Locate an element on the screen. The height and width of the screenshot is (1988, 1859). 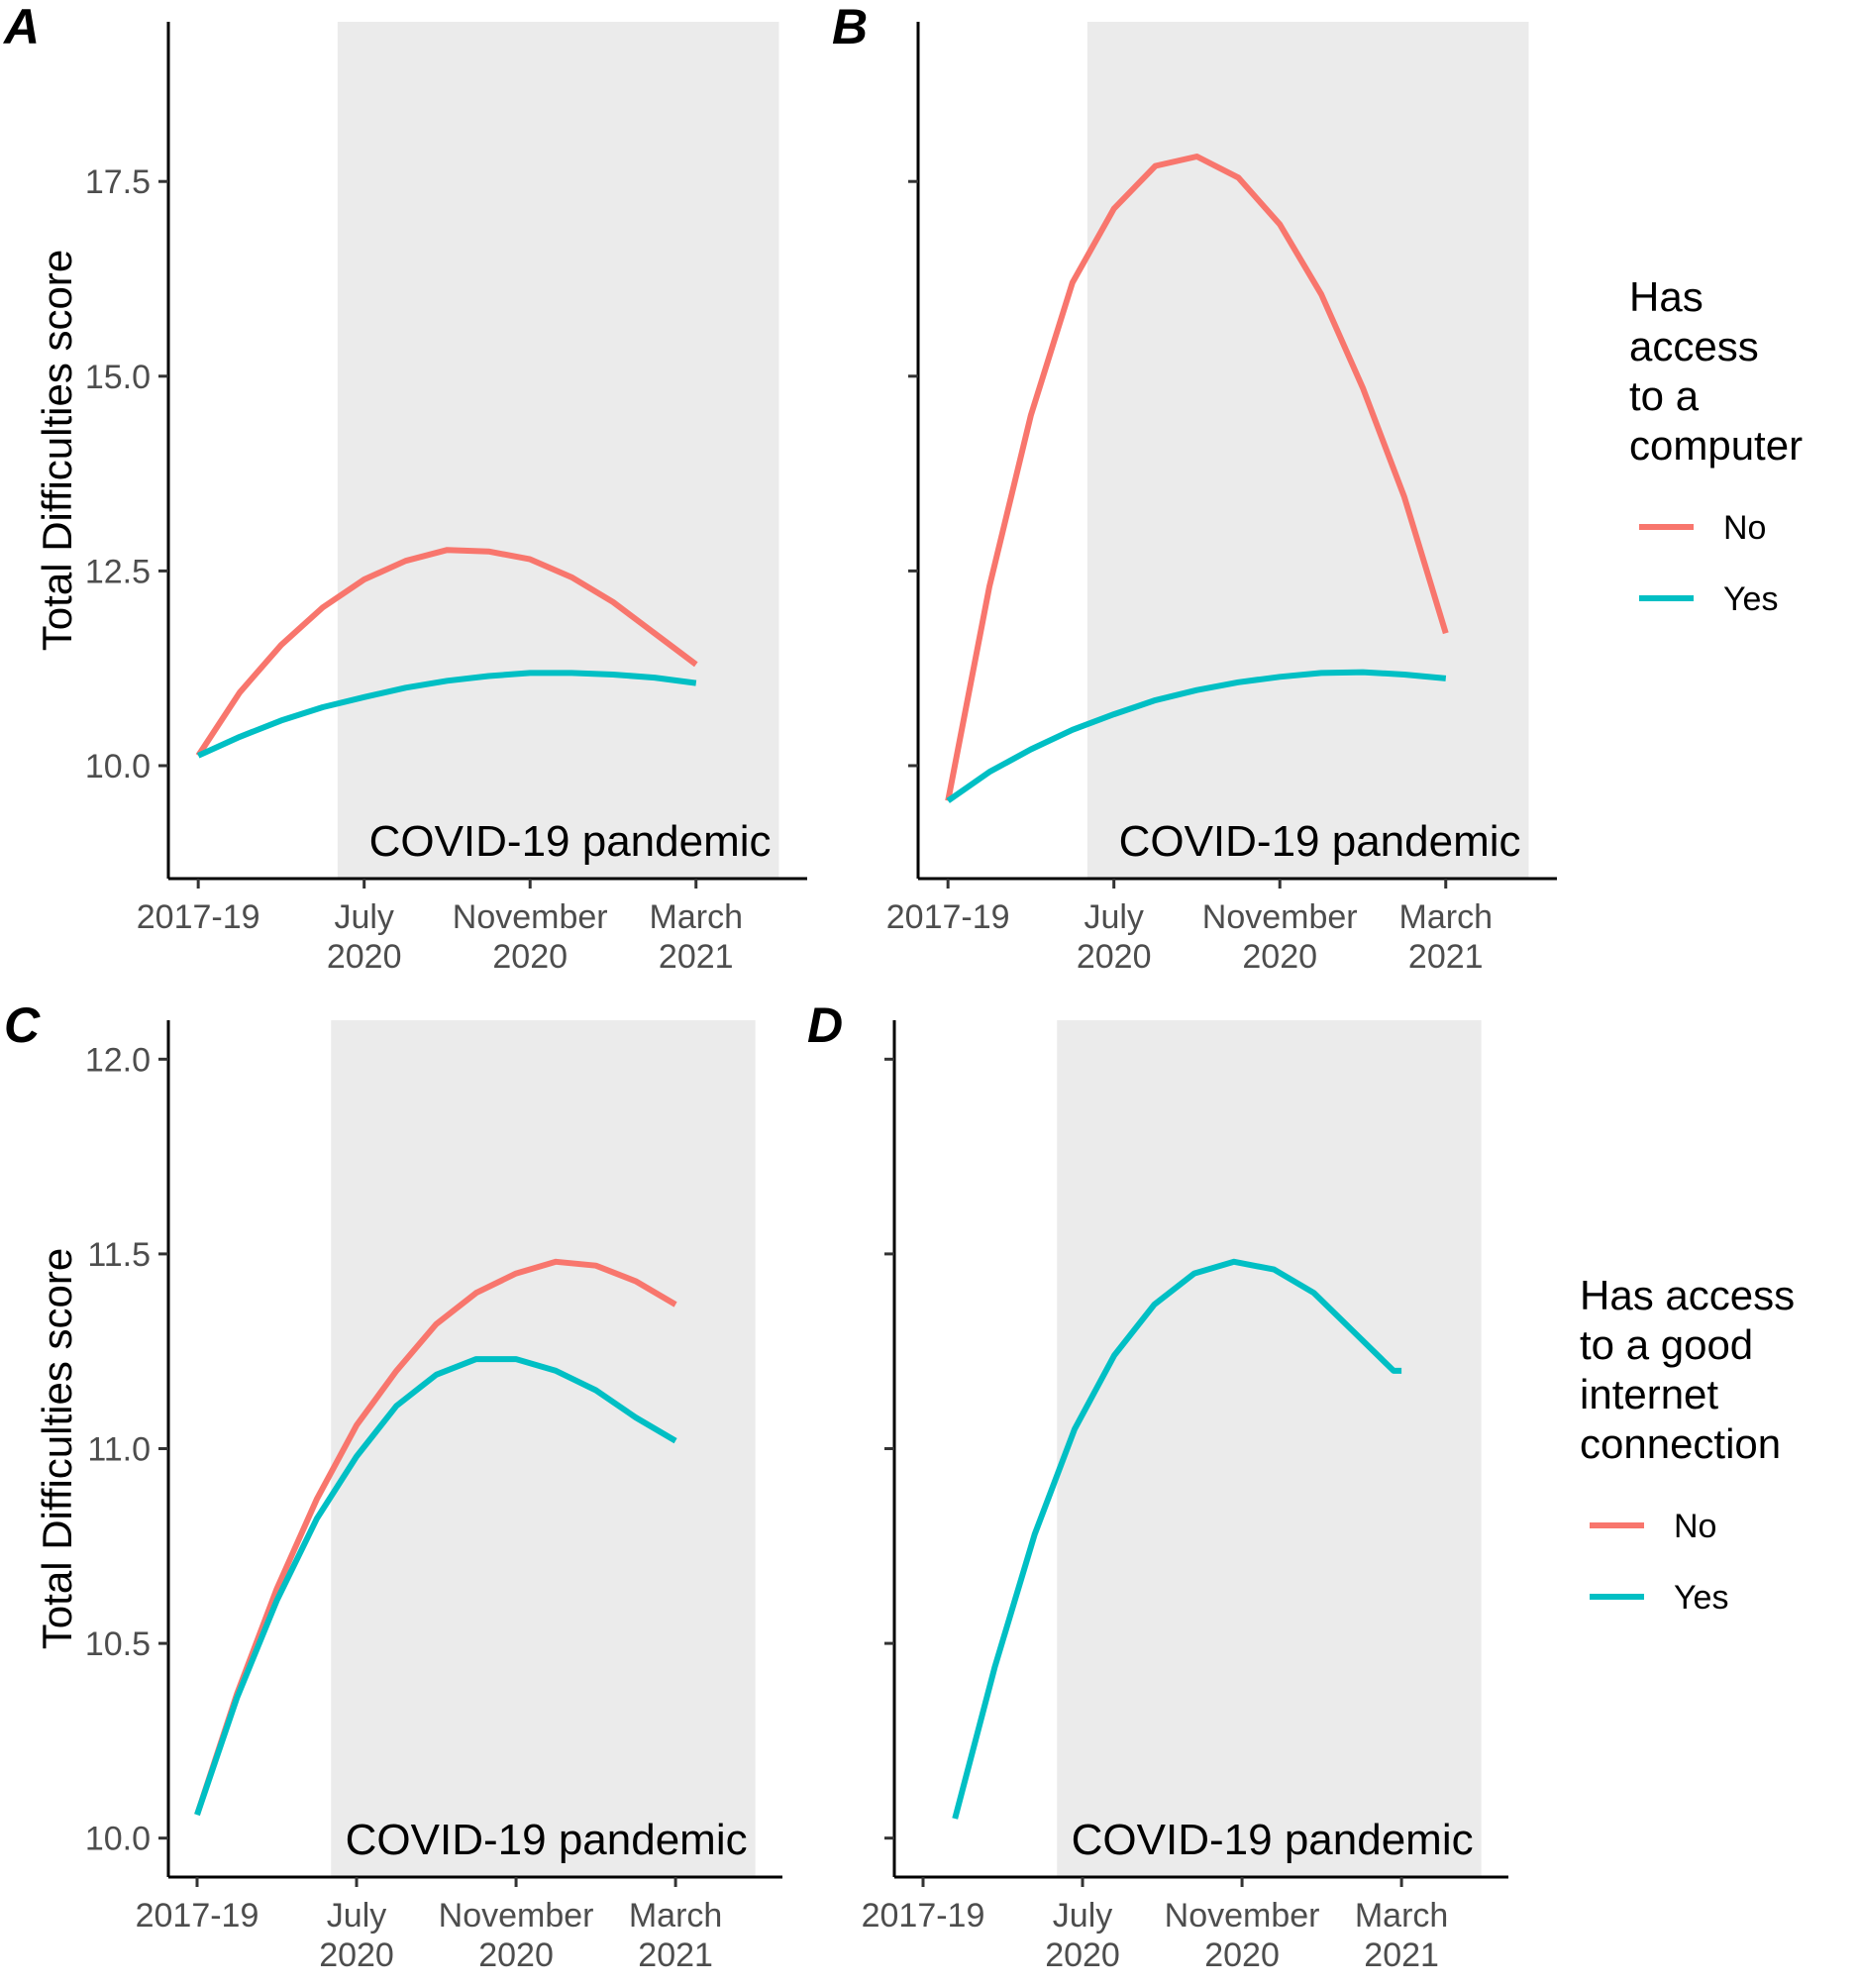
panel-letter: B is located at coordinates (850, 27).